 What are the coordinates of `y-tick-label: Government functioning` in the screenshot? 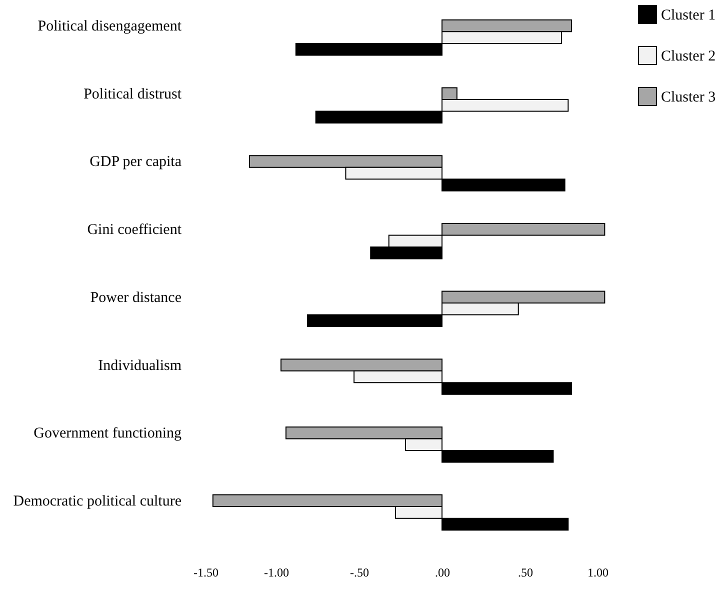 It's located at (108, 434).